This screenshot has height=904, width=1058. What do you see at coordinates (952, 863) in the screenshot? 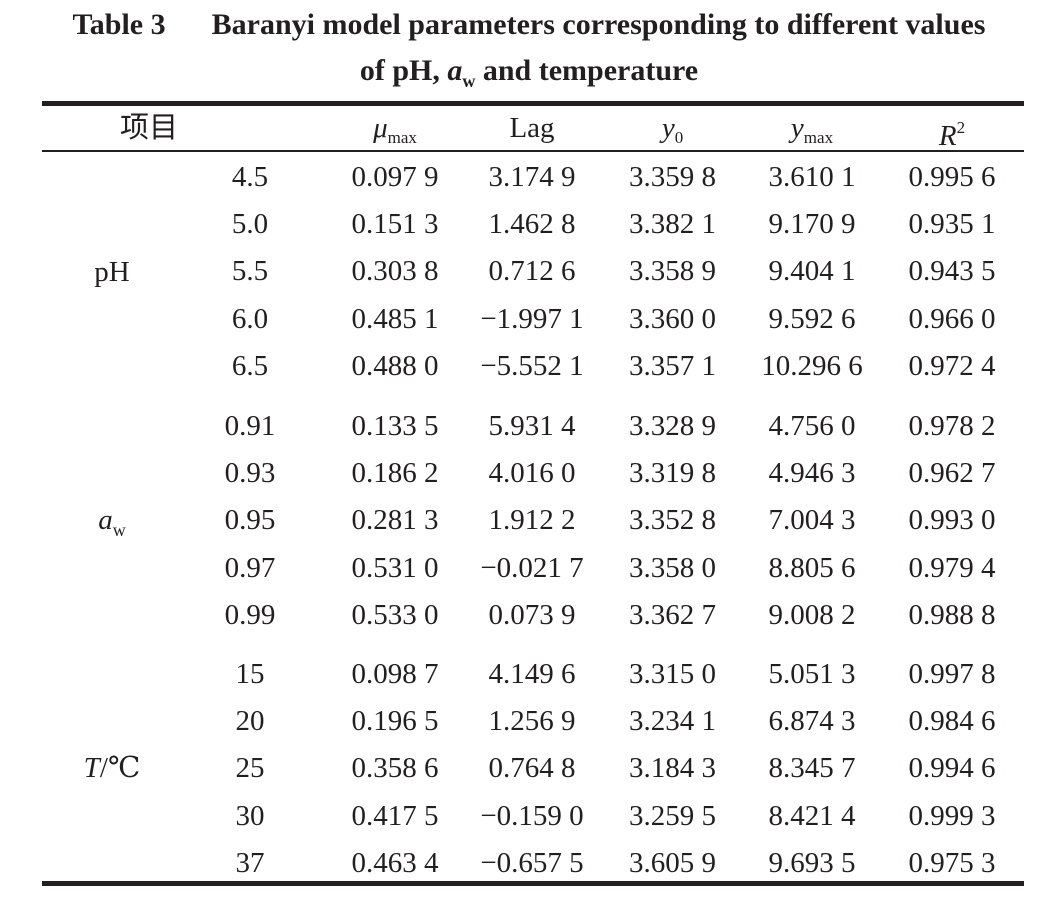
I see `r-squared-cell: 0.975 3` at bounding box center [952, 863].